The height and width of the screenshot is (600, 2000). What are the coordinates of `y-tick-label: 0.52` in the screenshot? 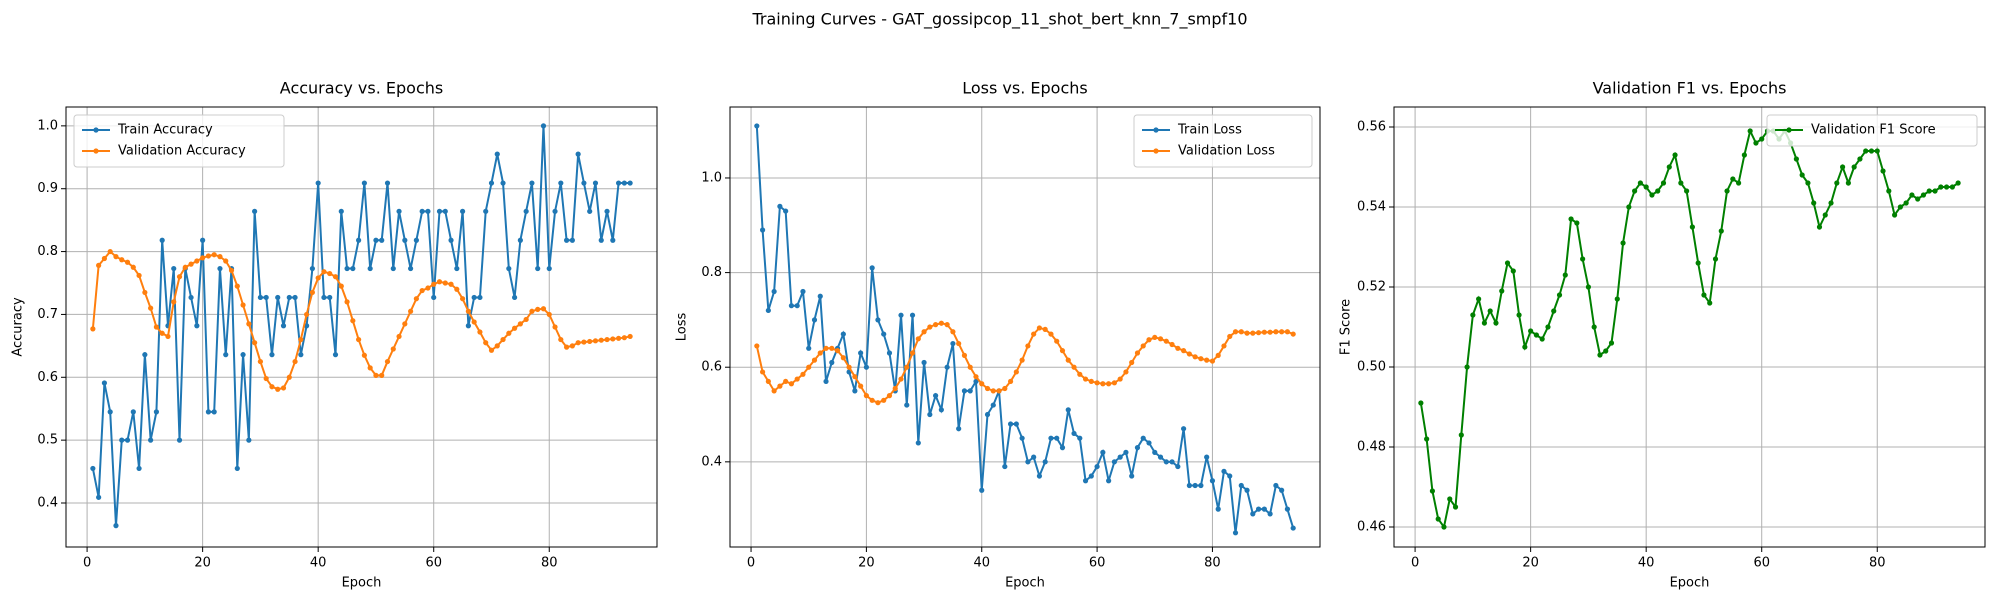 It's located at (1371, 287).